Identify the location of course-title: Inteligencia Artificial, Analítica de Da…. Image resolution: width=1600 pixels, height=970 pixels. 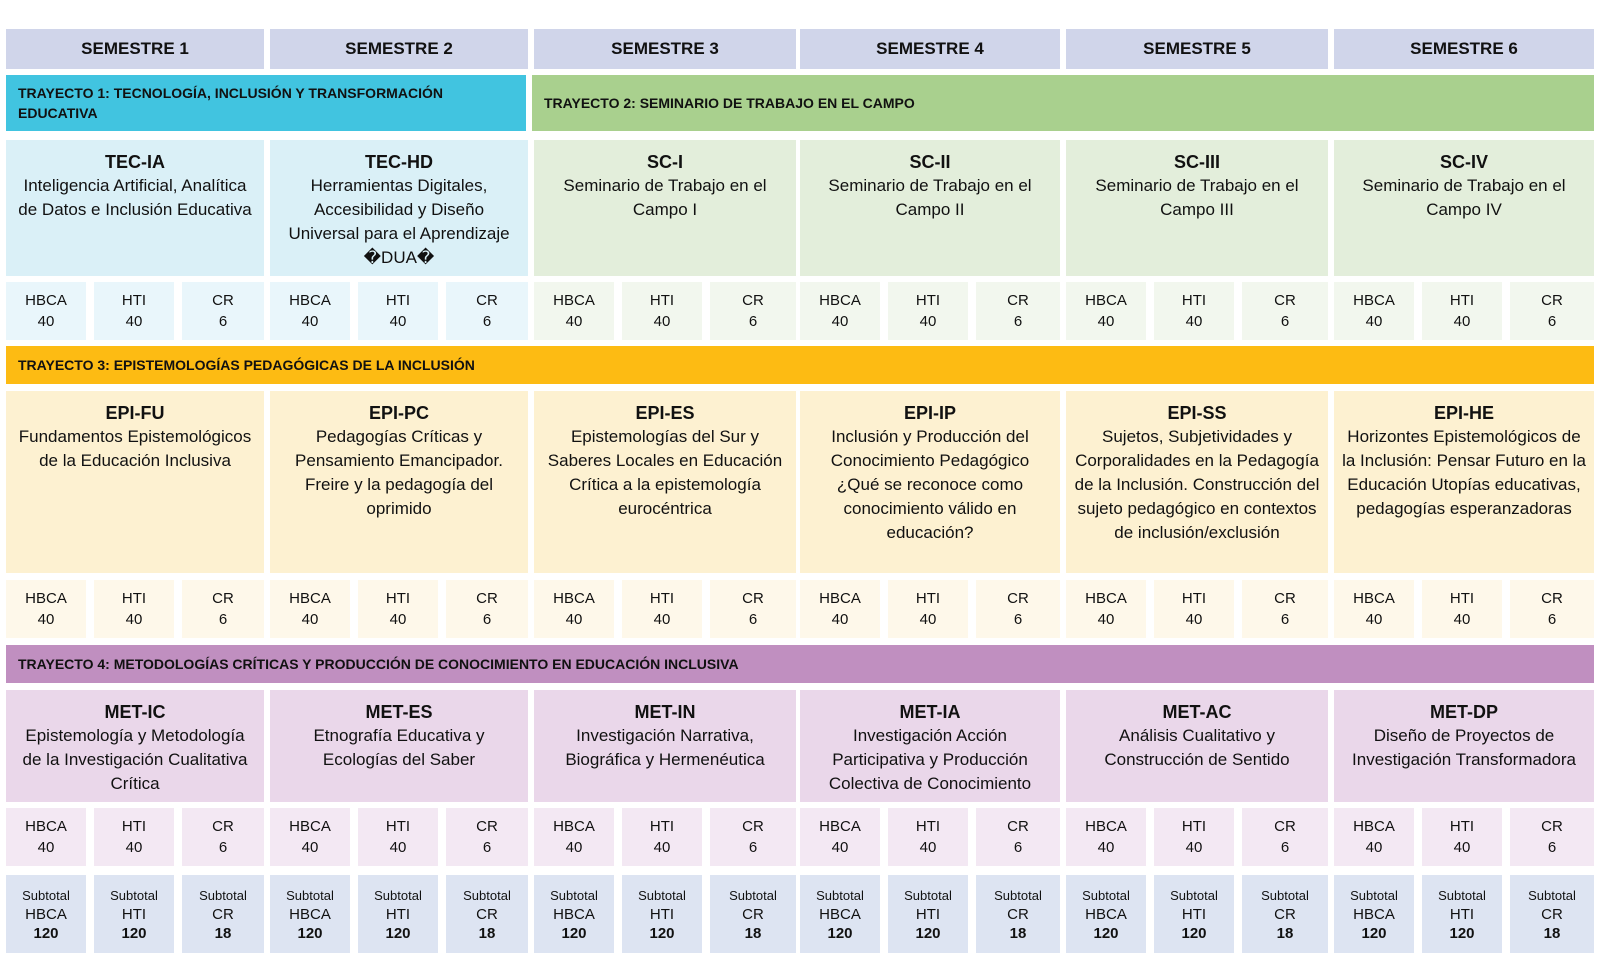
(135, 197).